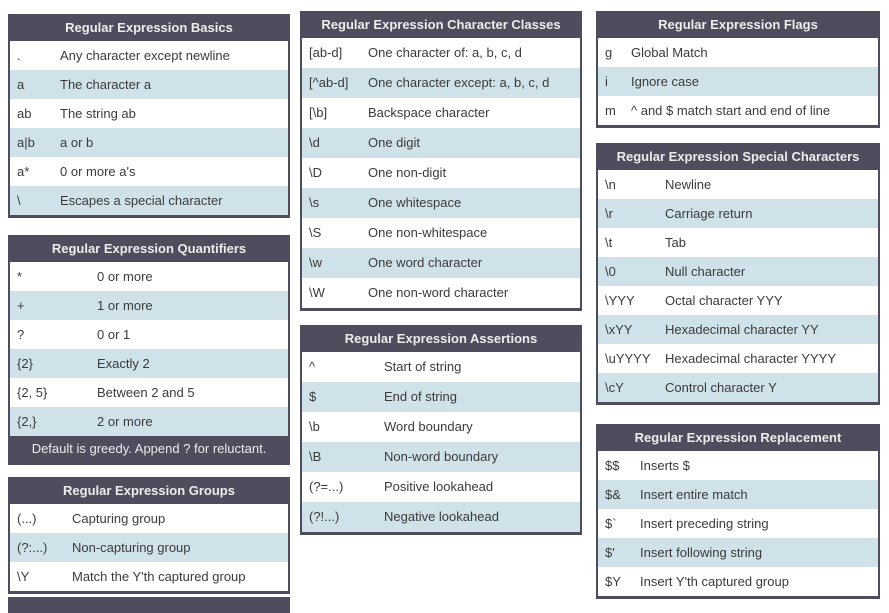  Describe the element at coordinates (738, 157) in the screenshot. I see `table-special-title: Regular Expression Special Characters` at that location.